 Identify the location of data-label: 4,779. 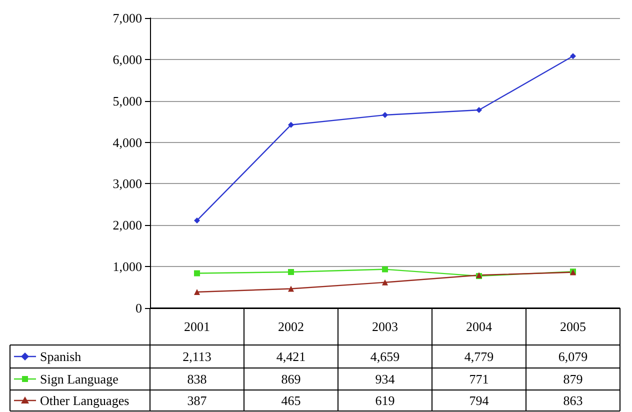
(479, 356).